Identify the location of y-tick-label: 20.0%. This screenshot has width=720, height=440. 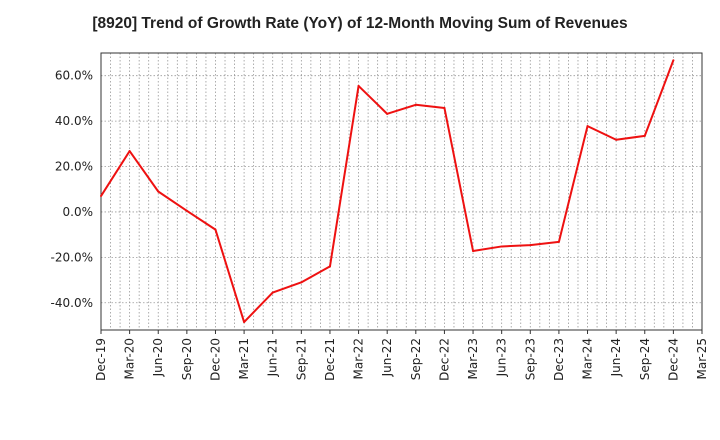
(74, 167).